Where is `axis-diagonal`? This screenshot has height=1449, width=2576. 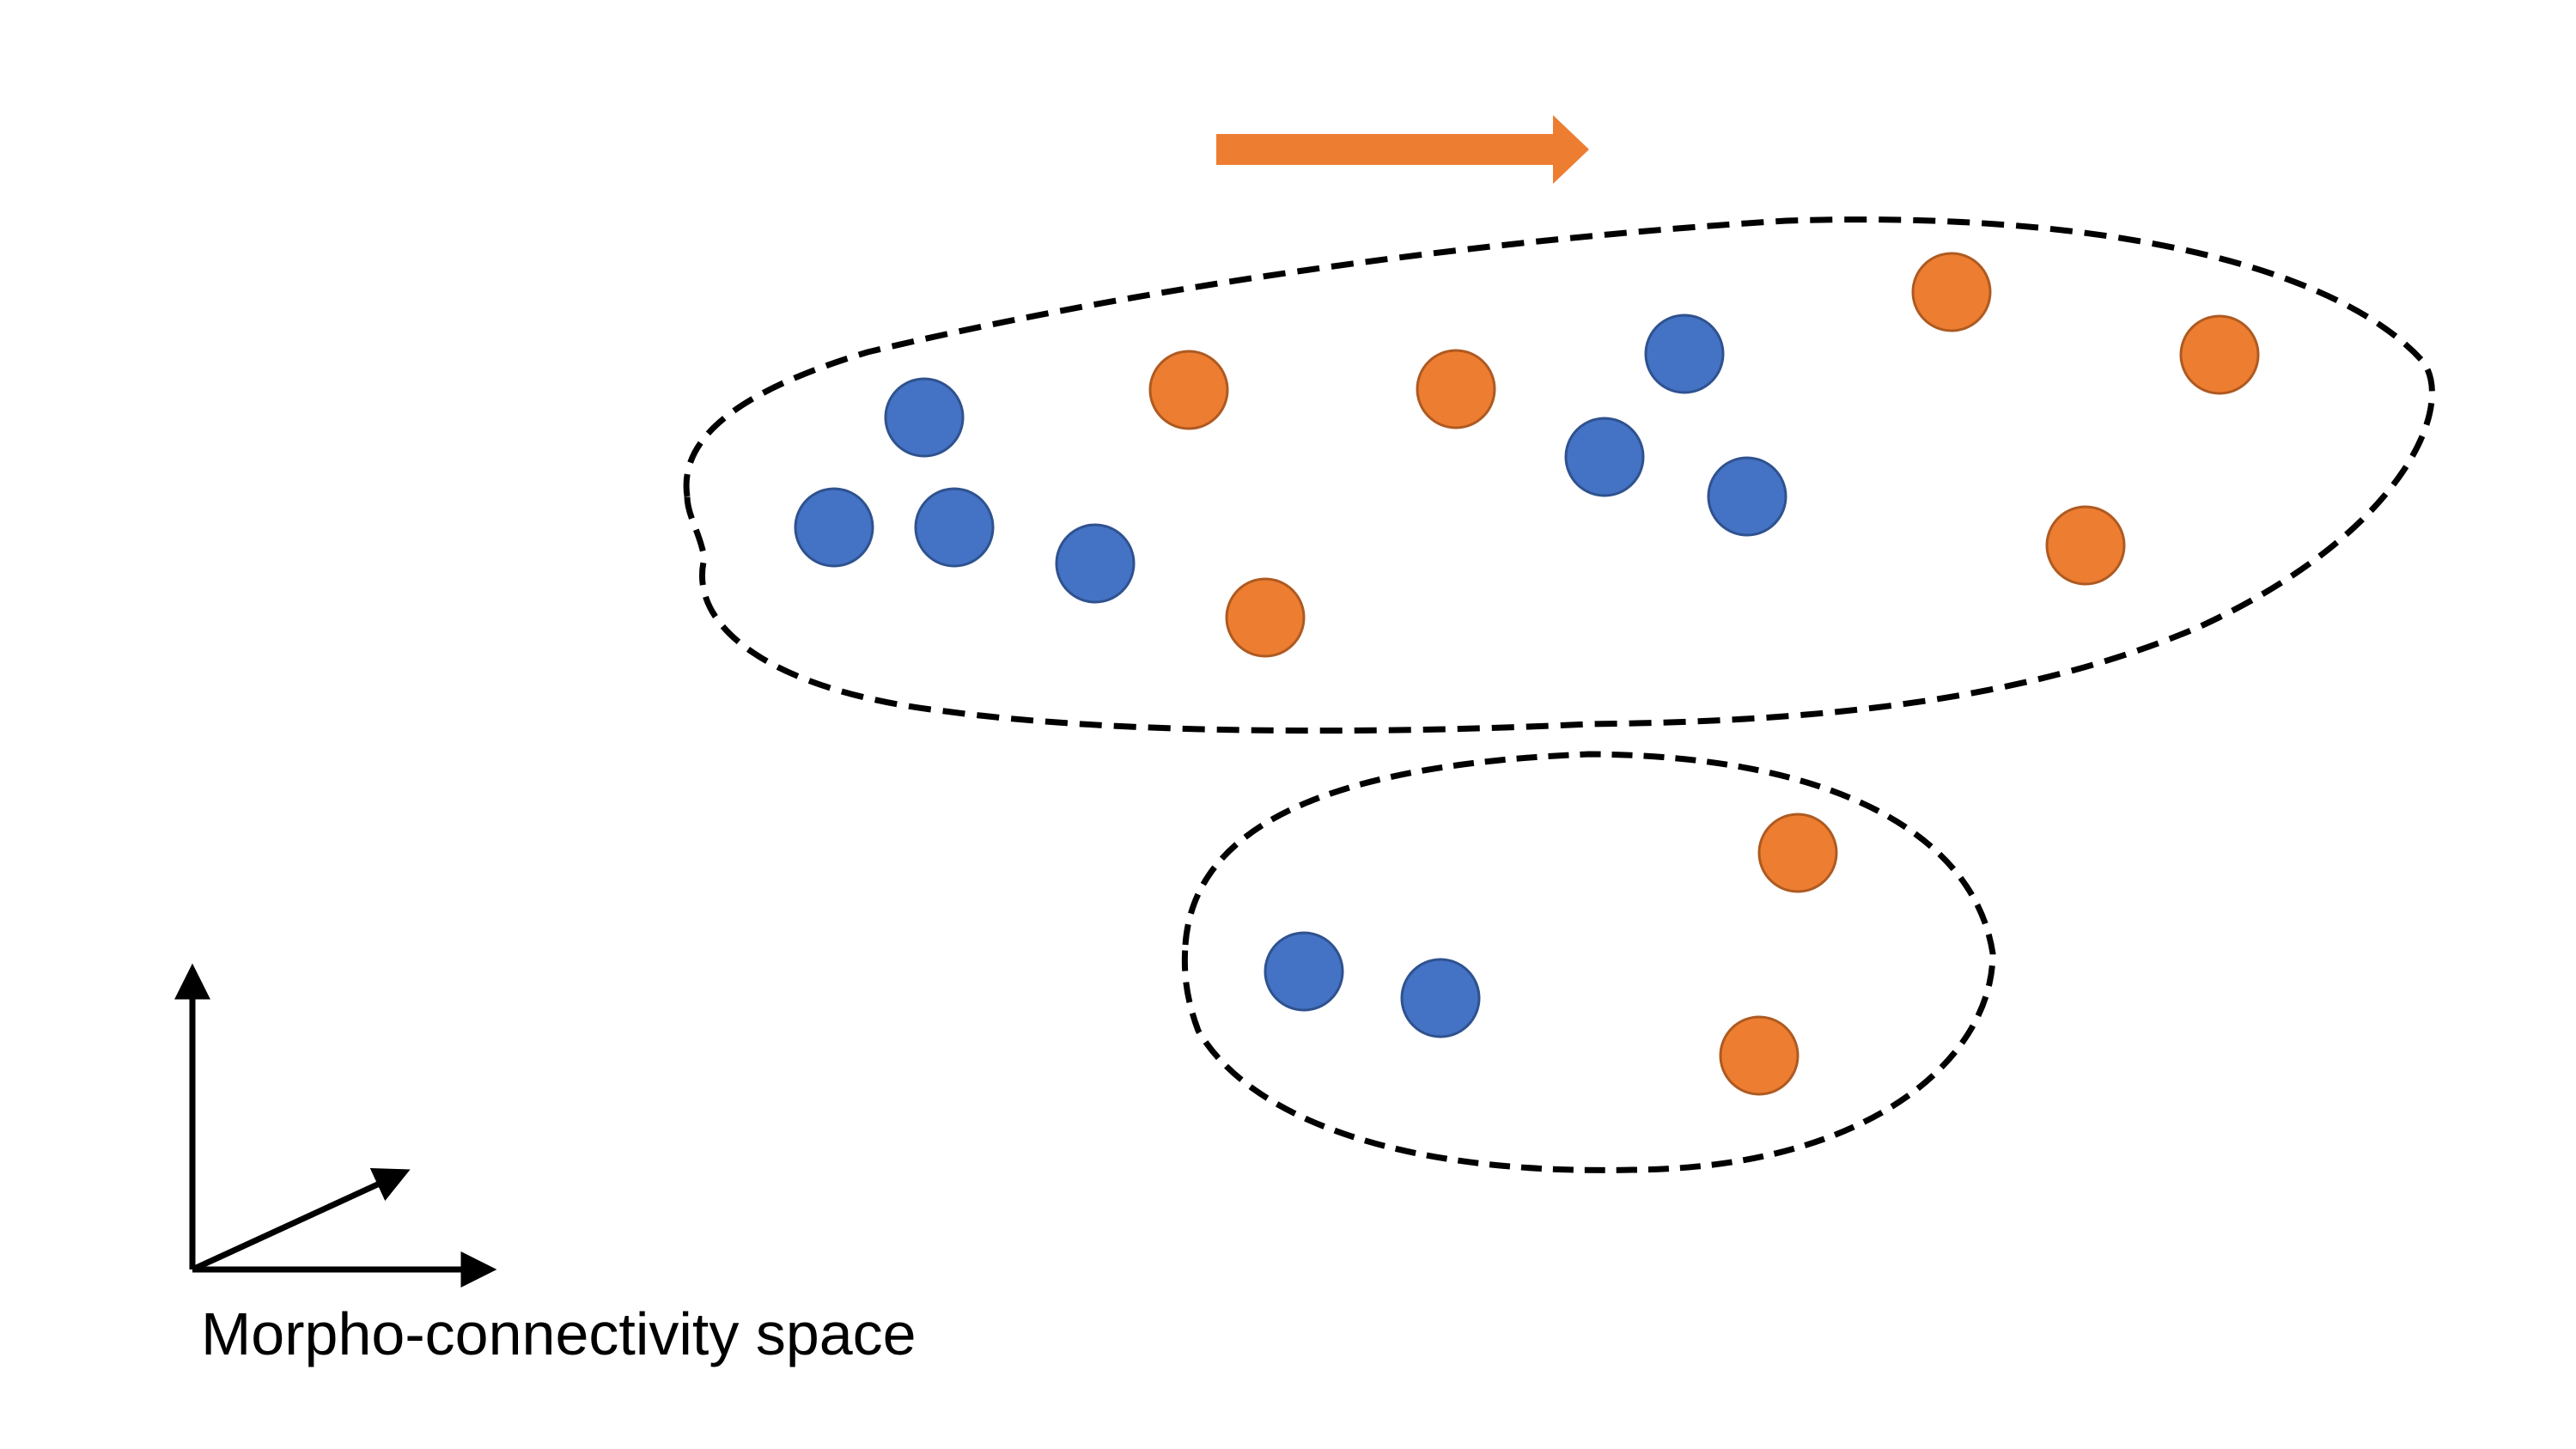 axis-diagonal is located at coordinates (301, 1220).